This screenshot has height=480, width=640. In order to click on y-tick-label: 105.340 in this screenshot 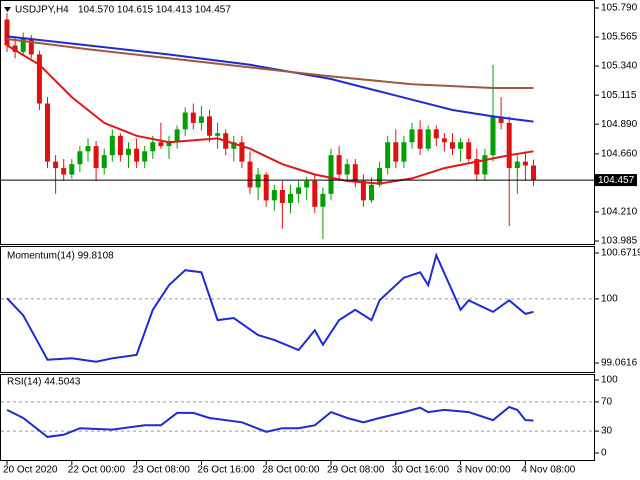, I will do `click(619, 66)`.